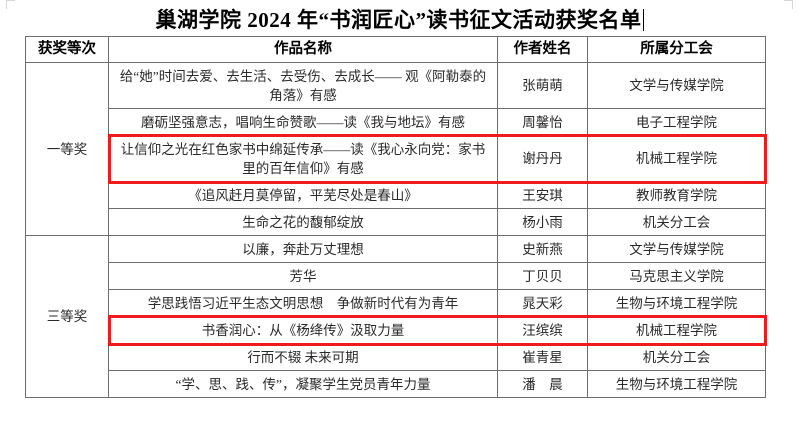  What do you see at coordinates (676, 195) in the screenshot?
I see `union-cell: 教师教育学院` at bounding box center [676, 195].